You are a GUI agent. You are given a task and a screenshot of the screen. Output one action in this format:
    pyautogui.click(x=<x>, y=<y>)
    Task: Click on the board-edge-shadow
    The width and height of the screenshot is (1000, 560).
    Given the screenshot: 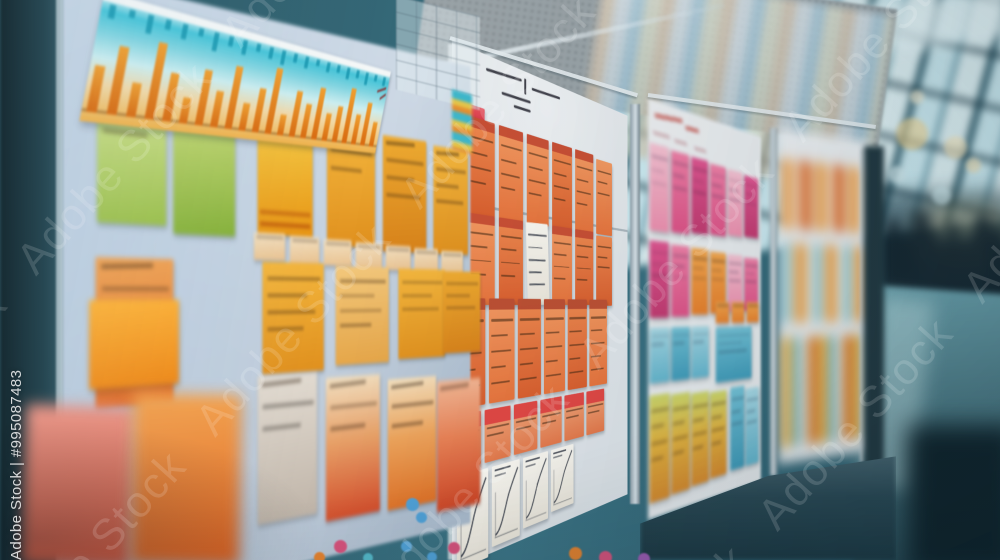 What is the action you would take?
    pyautogui.click(x=874, y=307)
    